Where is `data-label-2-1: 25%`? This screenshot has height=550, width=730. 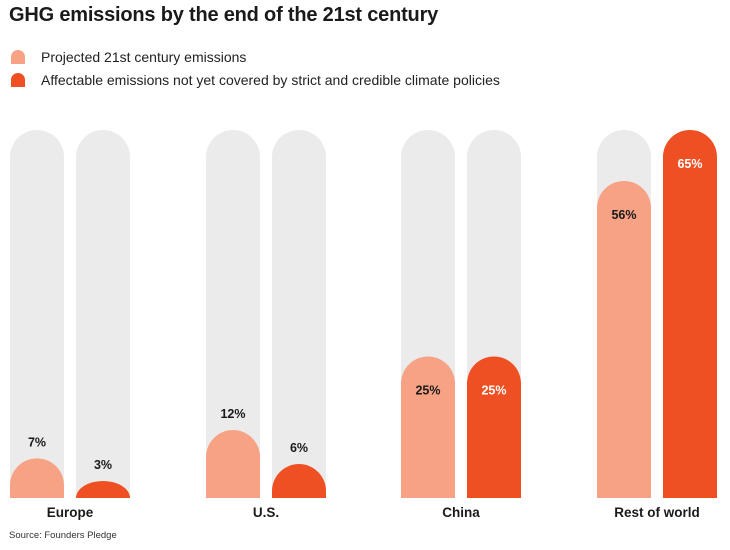 data-label-2-1: 25% is located at coordinates (493, 390).